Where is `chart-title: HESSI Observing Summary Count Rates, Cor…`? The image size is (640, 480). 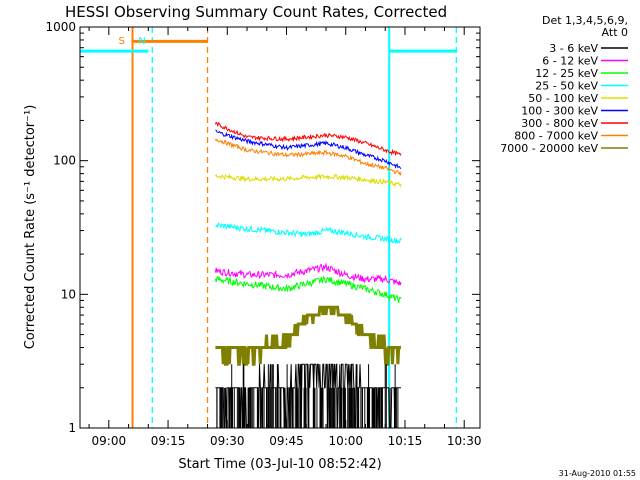
chart-title: HESSI Observing Summary Count Rates, Cor… is located at coordinates (256, 12).